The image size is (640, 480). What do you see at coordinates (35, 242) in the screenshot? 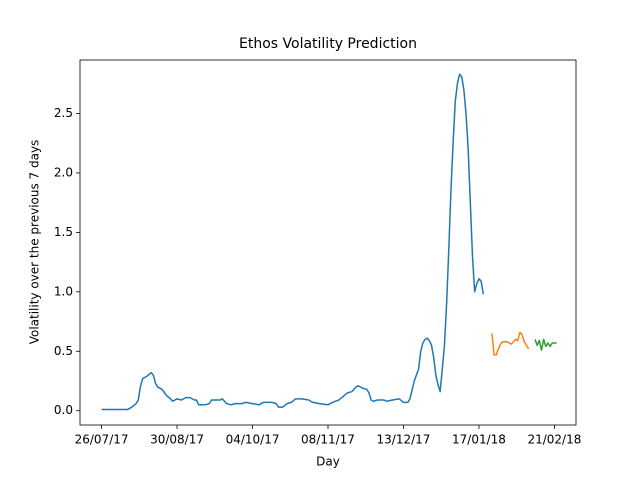
I see `y-axis-label: Volatility over the previous 7 days` at bounding box center [35, 242].